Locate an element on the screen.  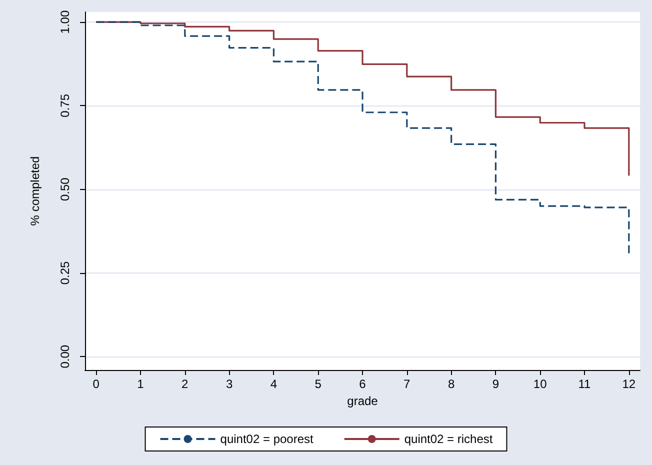
y-tick-label: 0.00 is located at coordinates (65, 356).